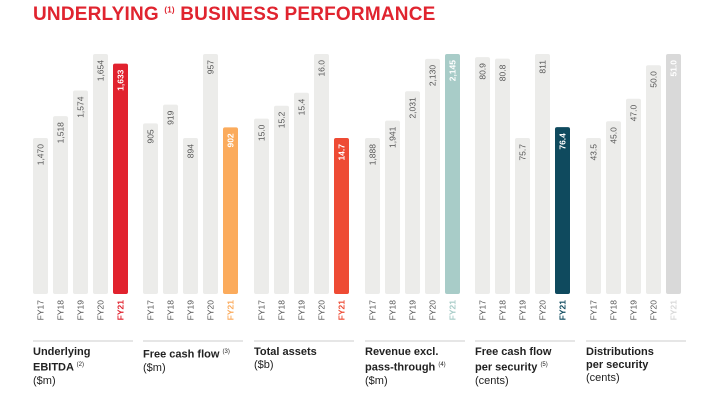 The width and height of the screenshot is (704, 402). What do you see at coordinates (181, 354) in the screenshot?
I see `panel-label-line1-text: Free cash flow` at bounding box center [181, 354].